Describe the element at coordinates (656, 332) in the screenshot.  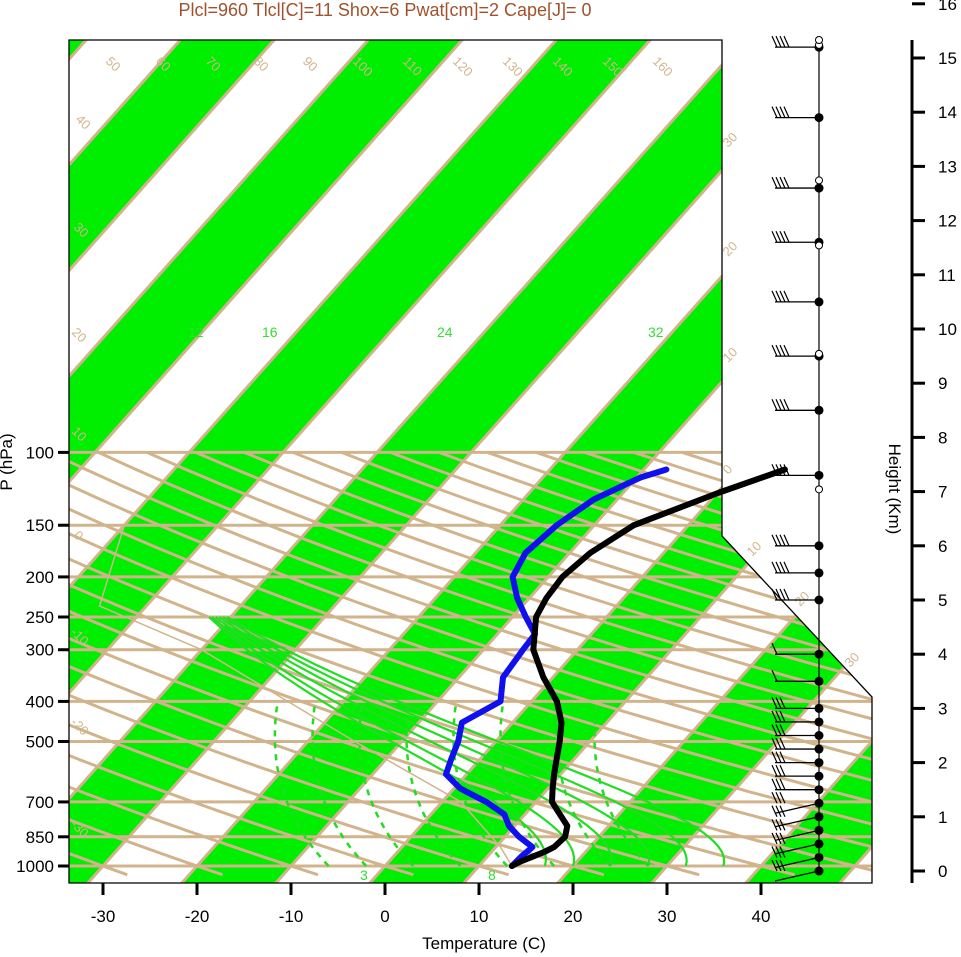
I see `mixing-ratio-label: 32` at that location.